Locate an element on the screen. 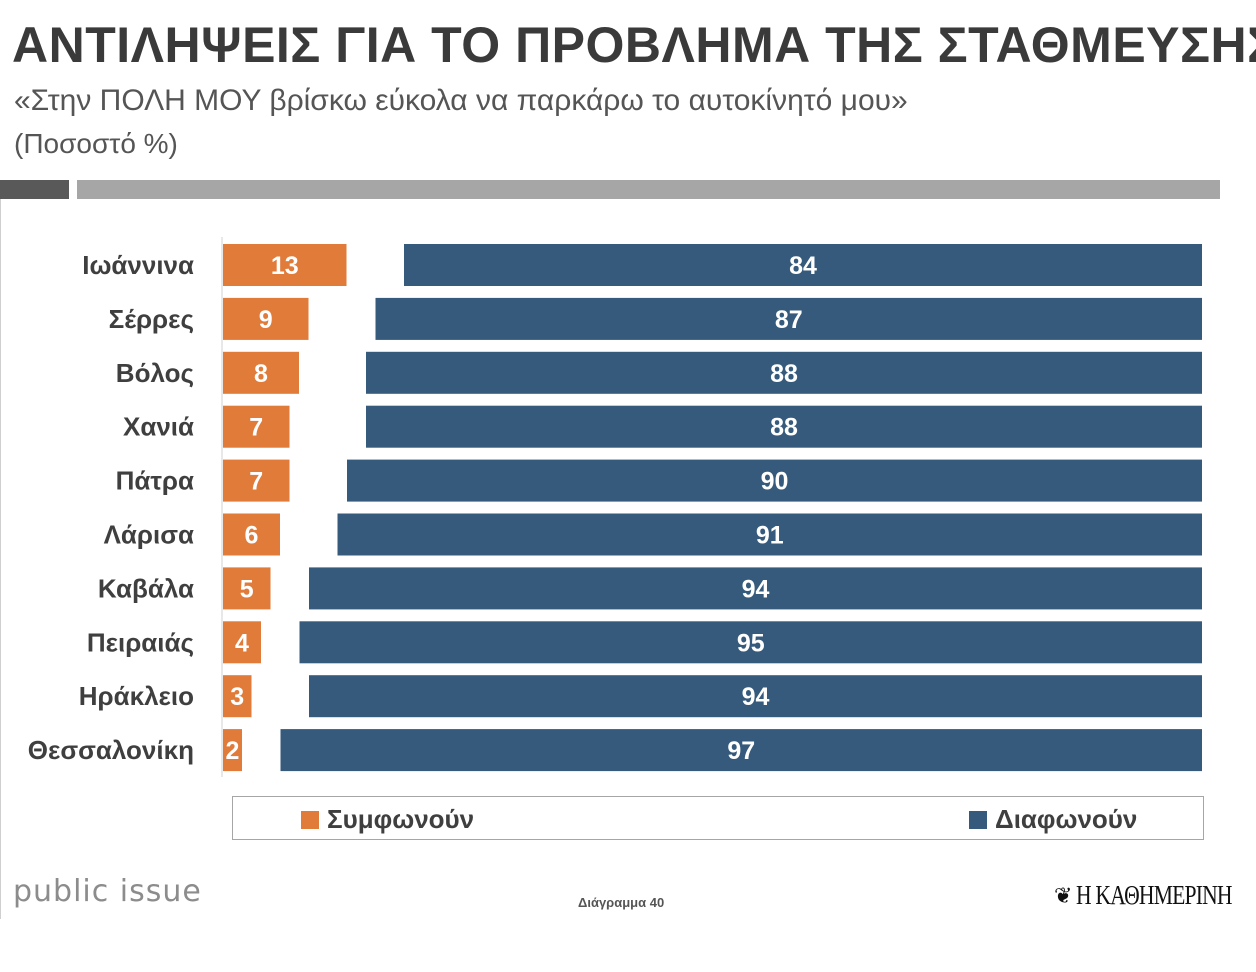  data-label-disagree-row-10: 97 is located at coordinates (741, 751).